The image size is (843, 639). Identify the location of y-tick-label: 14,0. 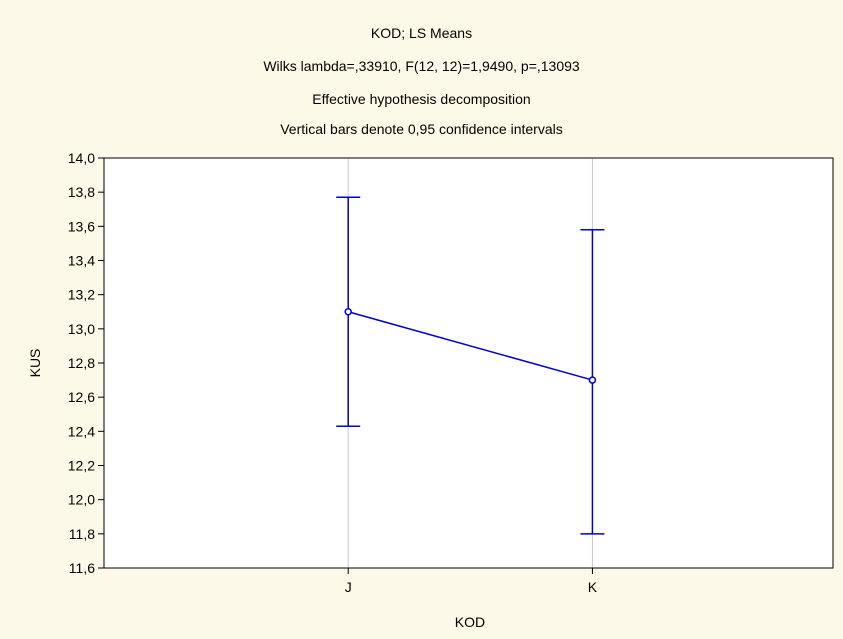
(81, 158).